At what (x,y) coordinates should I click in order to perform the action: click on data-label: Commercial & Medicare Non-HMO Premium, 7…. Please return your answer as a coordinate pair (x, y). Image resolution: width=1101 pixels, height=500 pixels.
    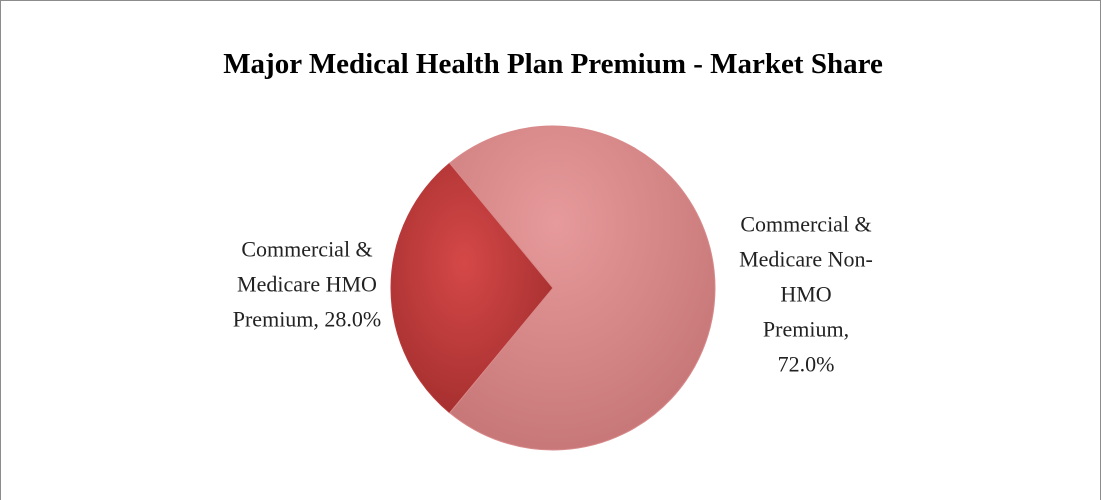
    Looking at the image, I should click on (806, 294).